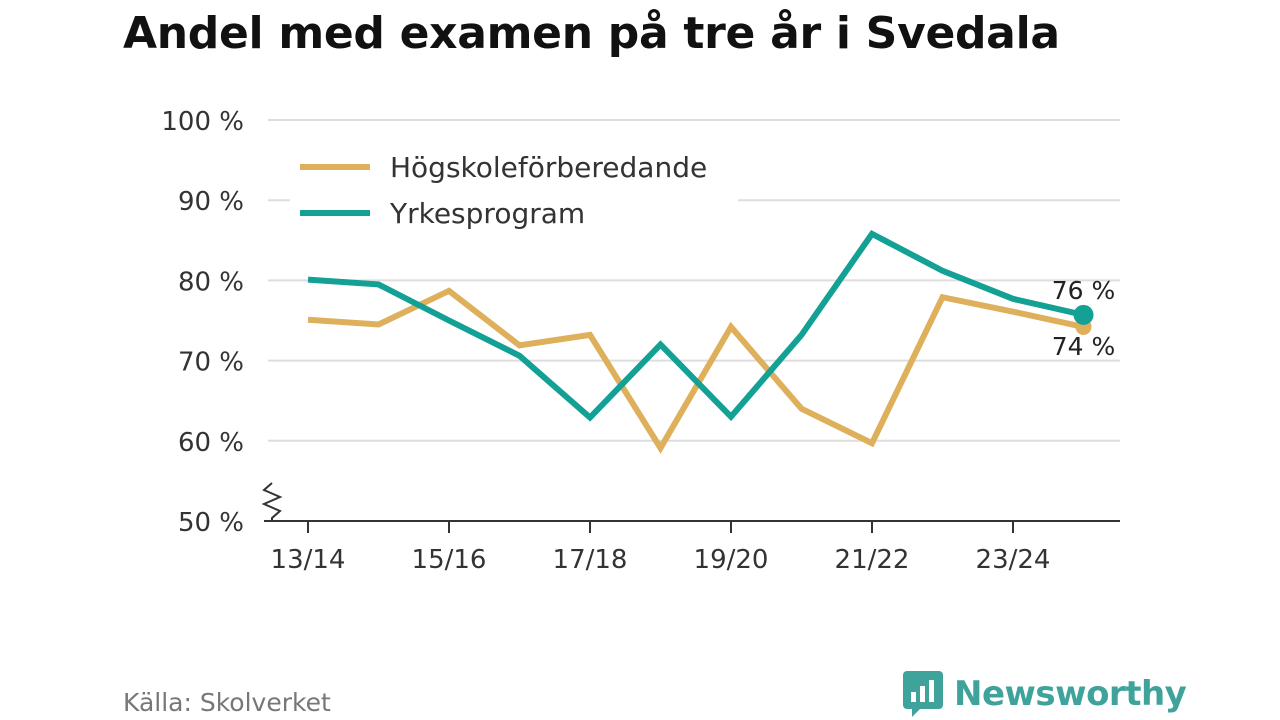 This screenshot has width=1280, height=720. What do you see at coordinates (211, 202) in the screenshot?
I see `y-tick-label: 90 %` at bounding box center [211, 202].